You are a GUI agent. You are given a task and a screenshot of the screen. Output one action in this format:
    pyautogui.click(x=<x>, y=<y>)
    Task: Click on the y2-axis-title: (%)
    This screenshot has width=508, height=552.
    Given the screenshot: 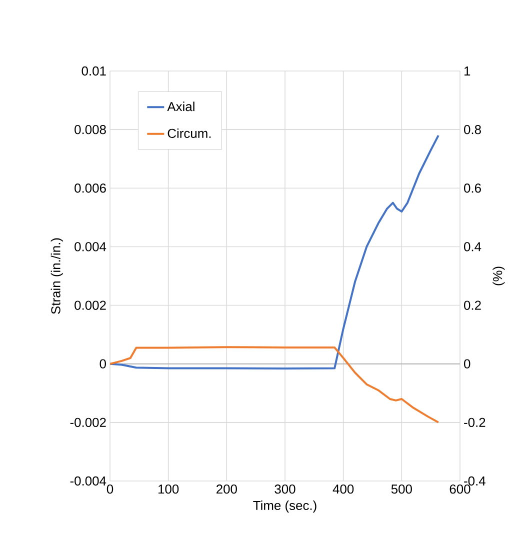 What is the action you would take?
    pyautogui.click(x=498, y=276)
    